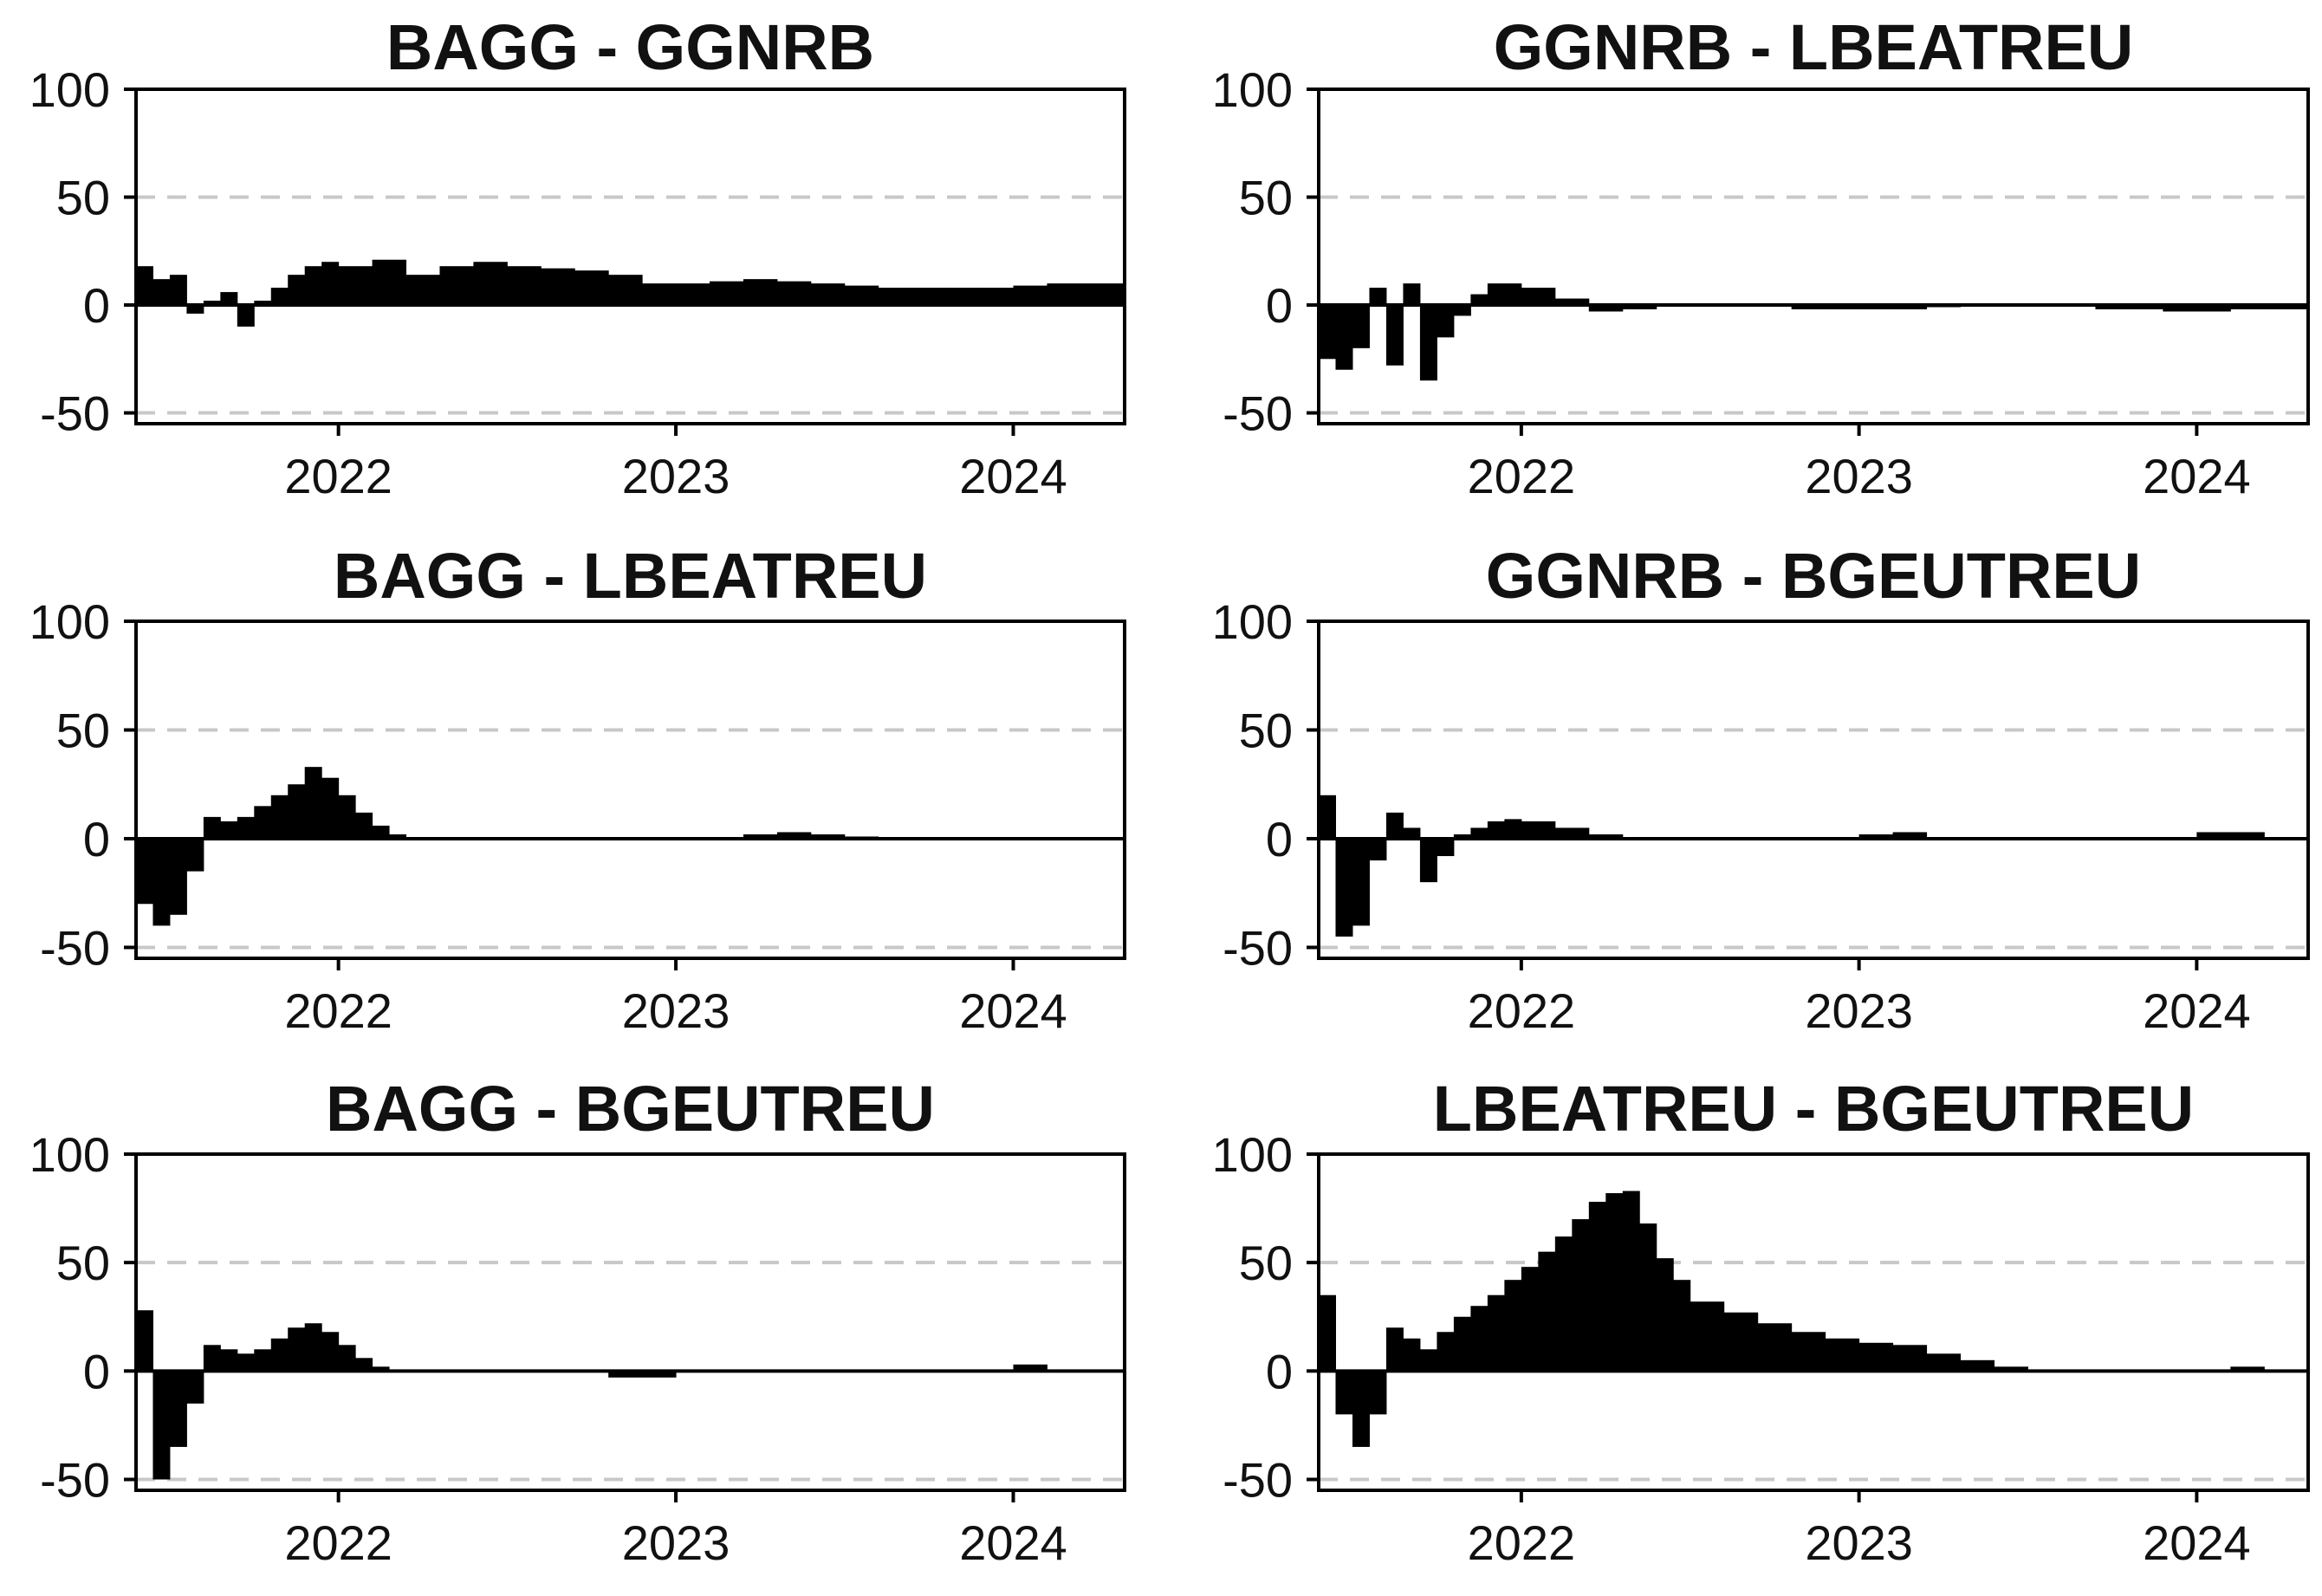 The image size is (2322, 1596). Describe the element at coordinates (1252, 621) in the screenshot. I see `y-tick-label: 100` at that location.